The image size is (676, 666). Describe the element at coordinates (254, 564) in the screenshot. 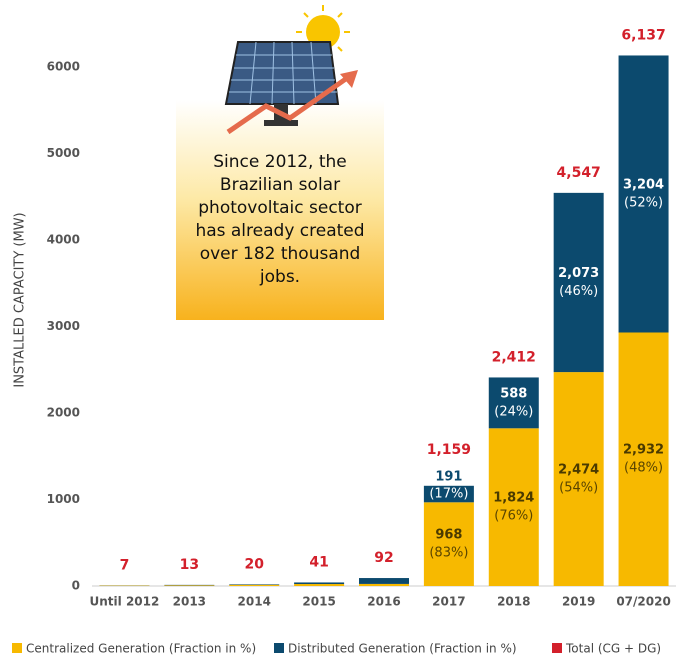

I see `total-label: 20` at that location.